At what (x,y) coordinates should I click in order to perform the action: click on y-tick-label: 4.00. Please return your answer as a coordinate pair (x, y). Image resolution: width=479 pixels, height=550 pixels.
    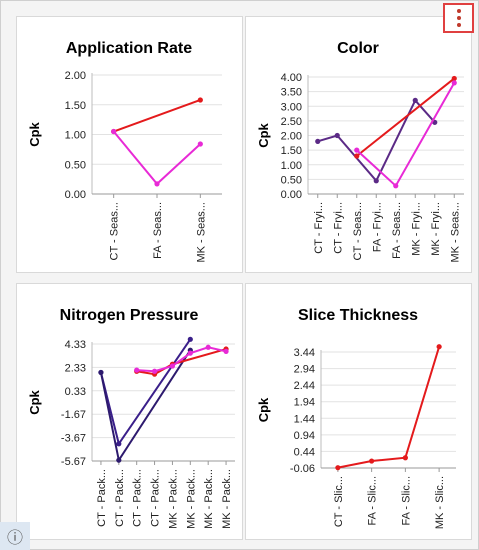
    Looking at the image, I should click on (291, 78).